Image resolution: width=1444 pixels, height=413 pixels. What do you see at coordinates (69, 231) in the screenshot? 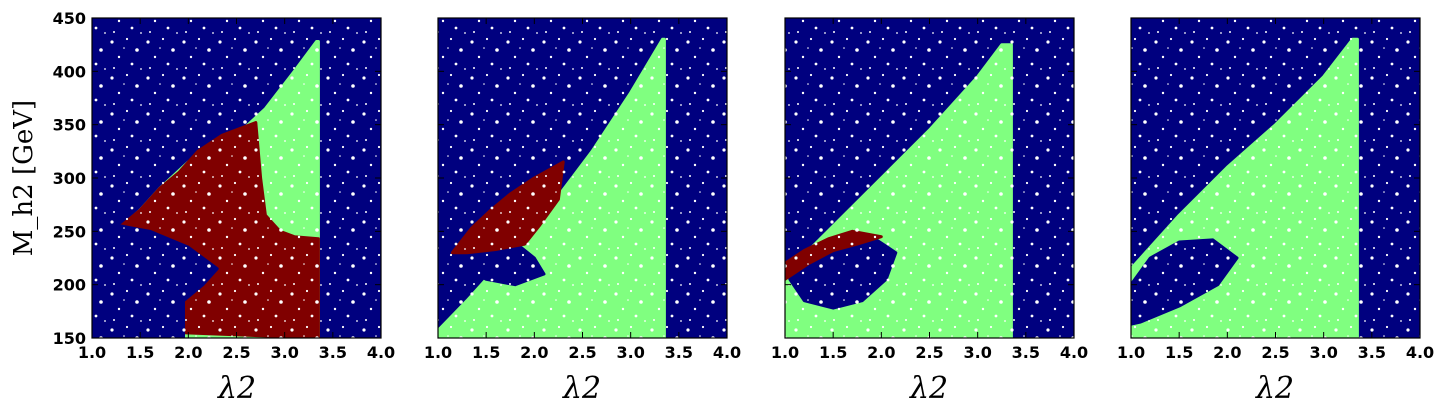
I see `panel-1-y-tick-label: 250` at bounding box center [69, 231].